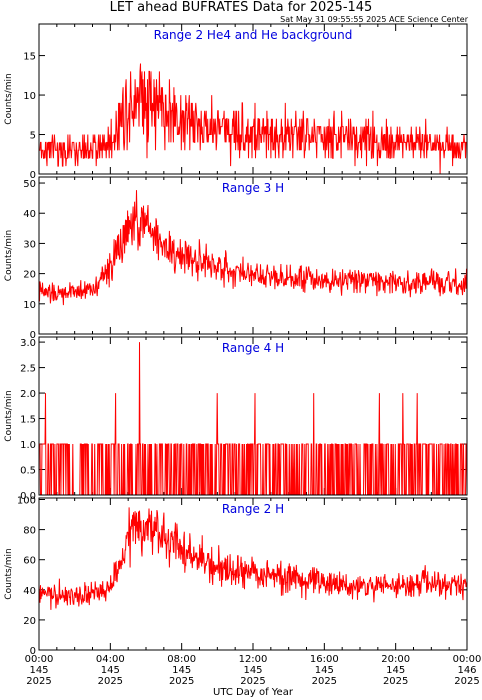 This screenshot has height=700, width=482. Describe the element at coordinates (28, 343) in the screenshot. I see `y-tick-label: 3.0` at that location.